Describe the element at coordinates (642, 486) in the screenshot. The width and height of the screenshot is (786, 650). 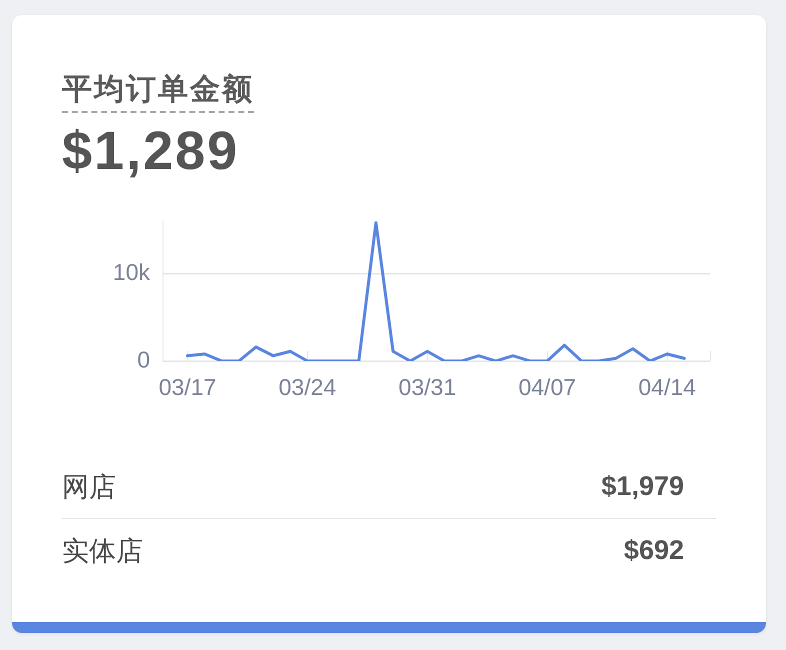
I see `text: $1,979` at that location.